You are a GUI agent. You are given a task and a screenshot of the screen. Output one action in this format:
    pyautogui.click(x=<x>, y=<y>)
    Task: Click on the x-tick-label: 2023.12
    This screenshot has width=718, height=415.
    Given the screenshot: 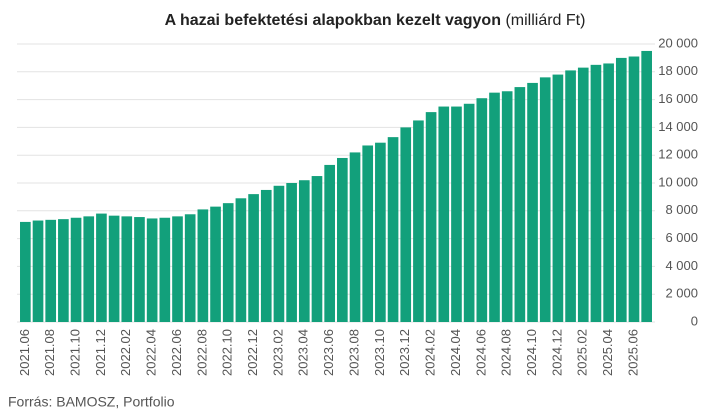 What is the action you would take?
    pyautogui.click(x=404, y=352)
    